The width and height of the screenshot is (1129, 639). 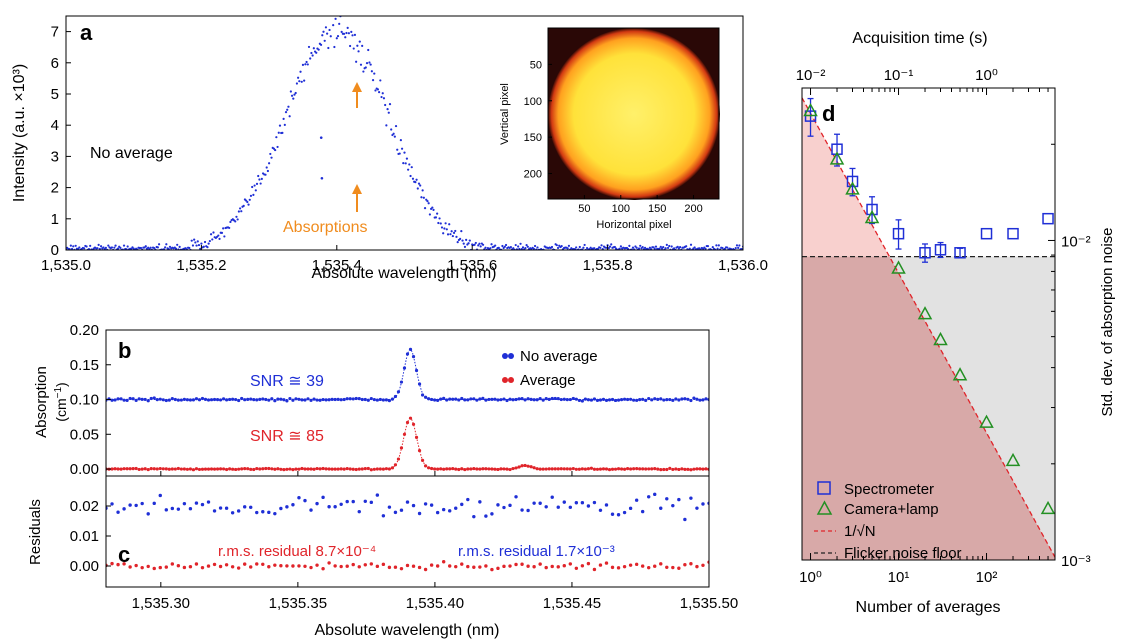 What do you see at coordinates (657, 209) in the screenshot?
I see `inset-x-tick-label: 150` at bounding box center [657, 209].